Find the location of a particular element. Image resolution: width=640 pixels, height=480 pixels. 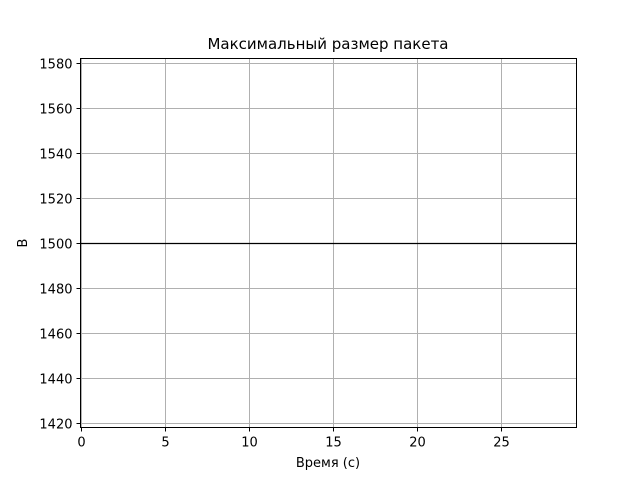

chart-title: Максимальный размер пакета is located at coordinates (327, 44).